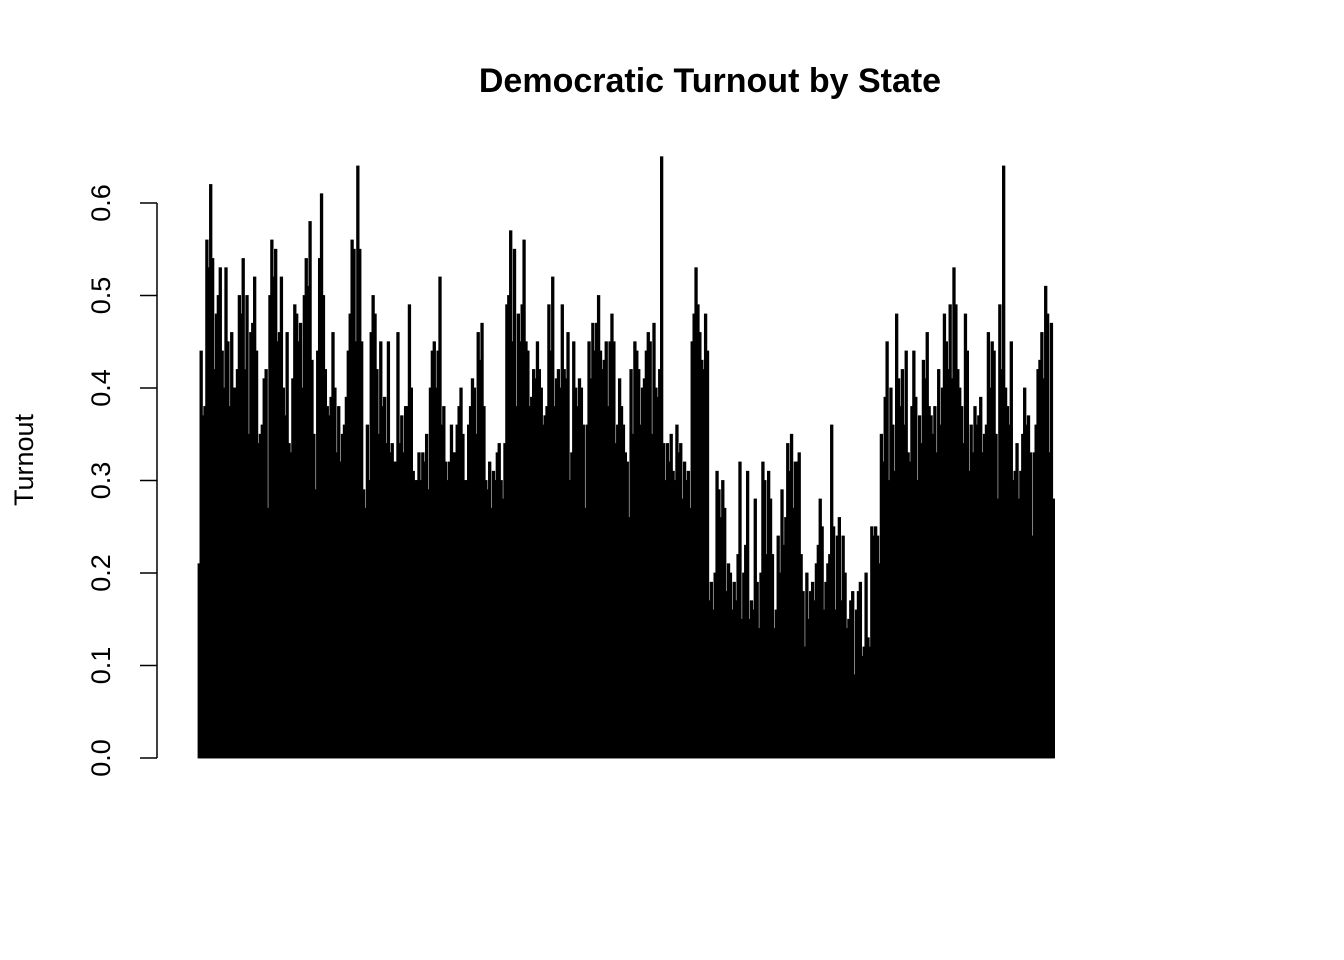  I want to click on y-tick-label: 0.3, so click(101, 481).